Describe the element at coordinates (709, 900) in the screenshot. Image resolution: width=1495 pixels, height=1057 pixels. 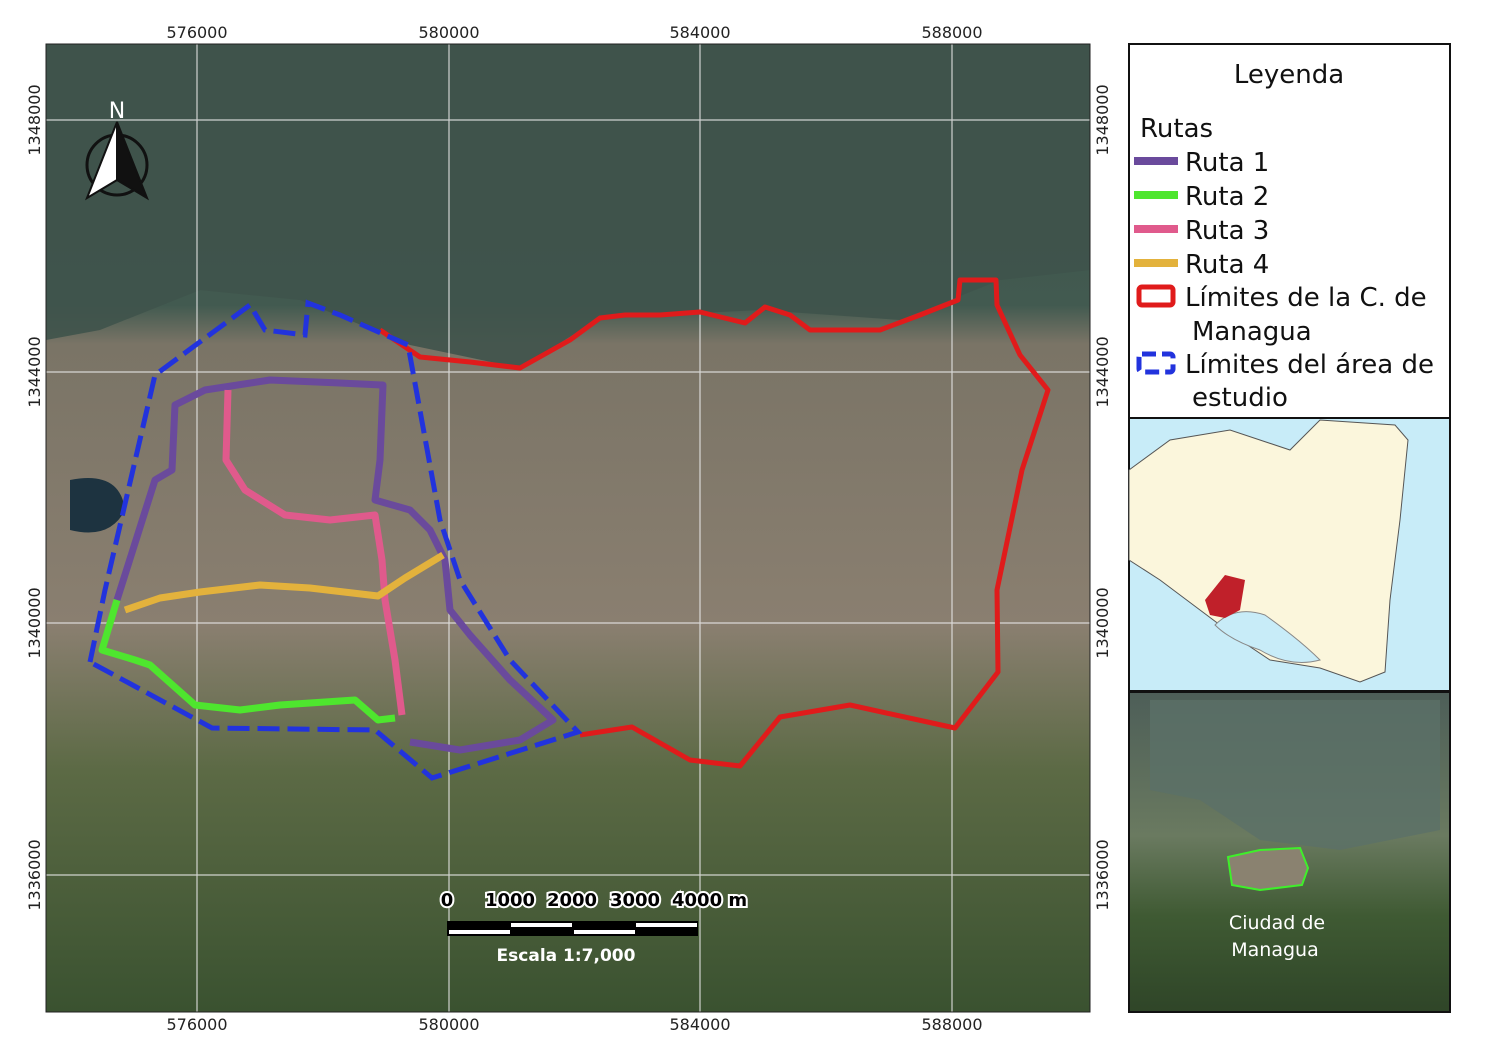
I see `scale-label: 4000 m` at that location.